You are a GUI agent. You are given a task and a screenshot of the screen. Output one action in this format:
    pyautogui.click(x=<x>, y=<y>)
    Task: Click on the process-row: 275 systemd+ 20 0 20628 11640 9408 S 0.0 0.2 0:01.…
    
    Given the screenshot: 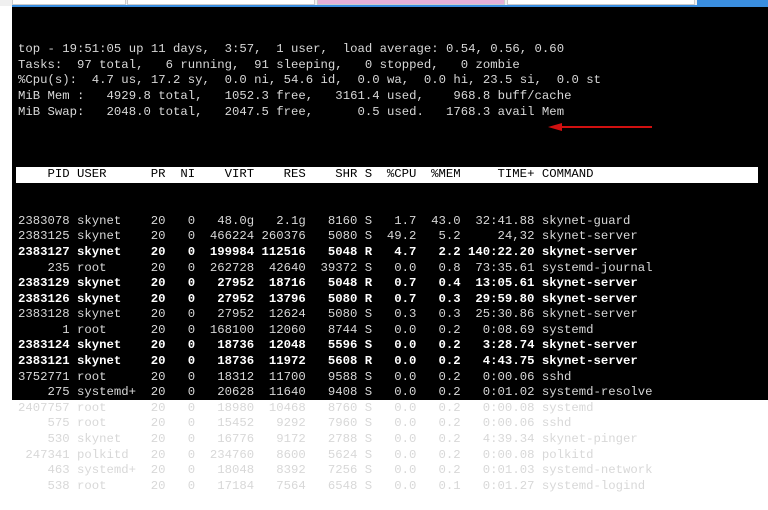 What is the action you would take?
    pyautogui.click(x=393, y=393)
    